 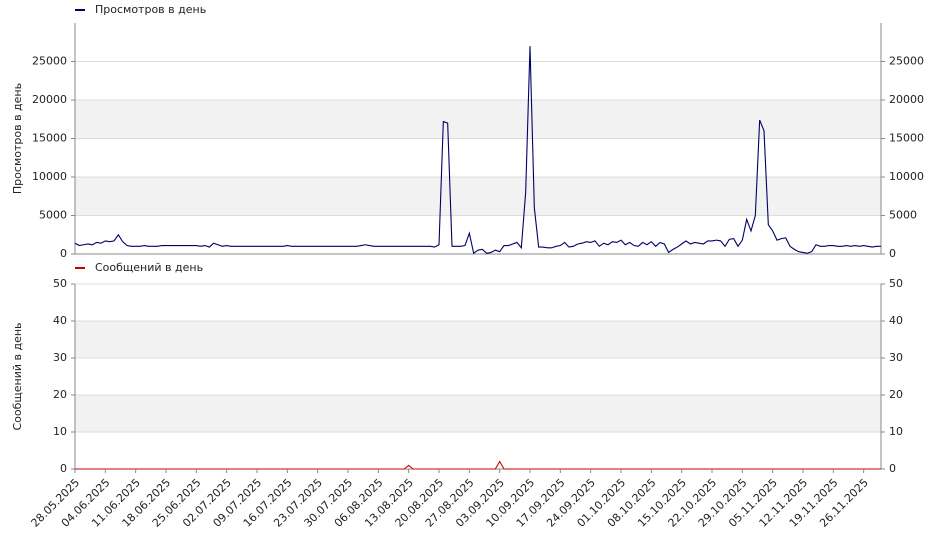 I want to click on data-line, so click(x=478, y=465).